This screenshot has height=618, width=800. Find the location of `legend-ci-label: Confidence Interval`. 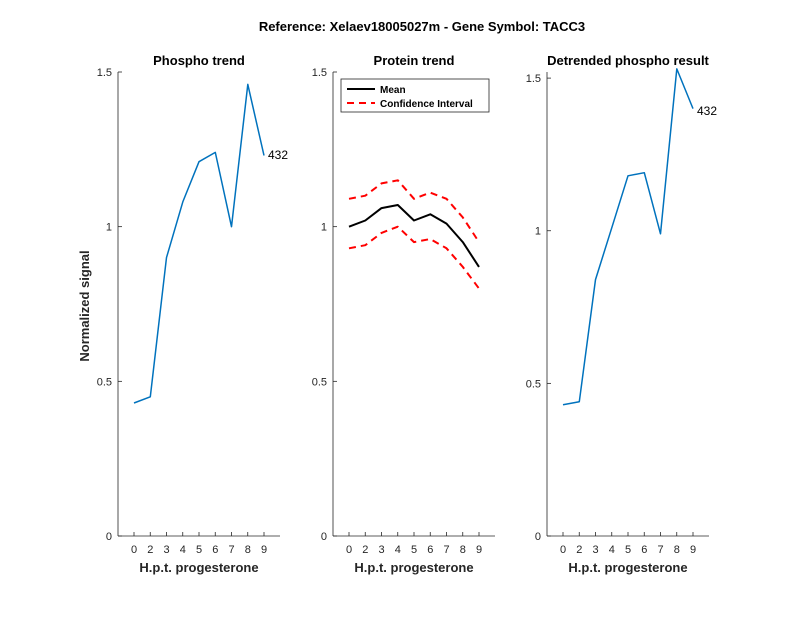

legend-ci-label: Confidence Interval is located at coordinates (426, 104).